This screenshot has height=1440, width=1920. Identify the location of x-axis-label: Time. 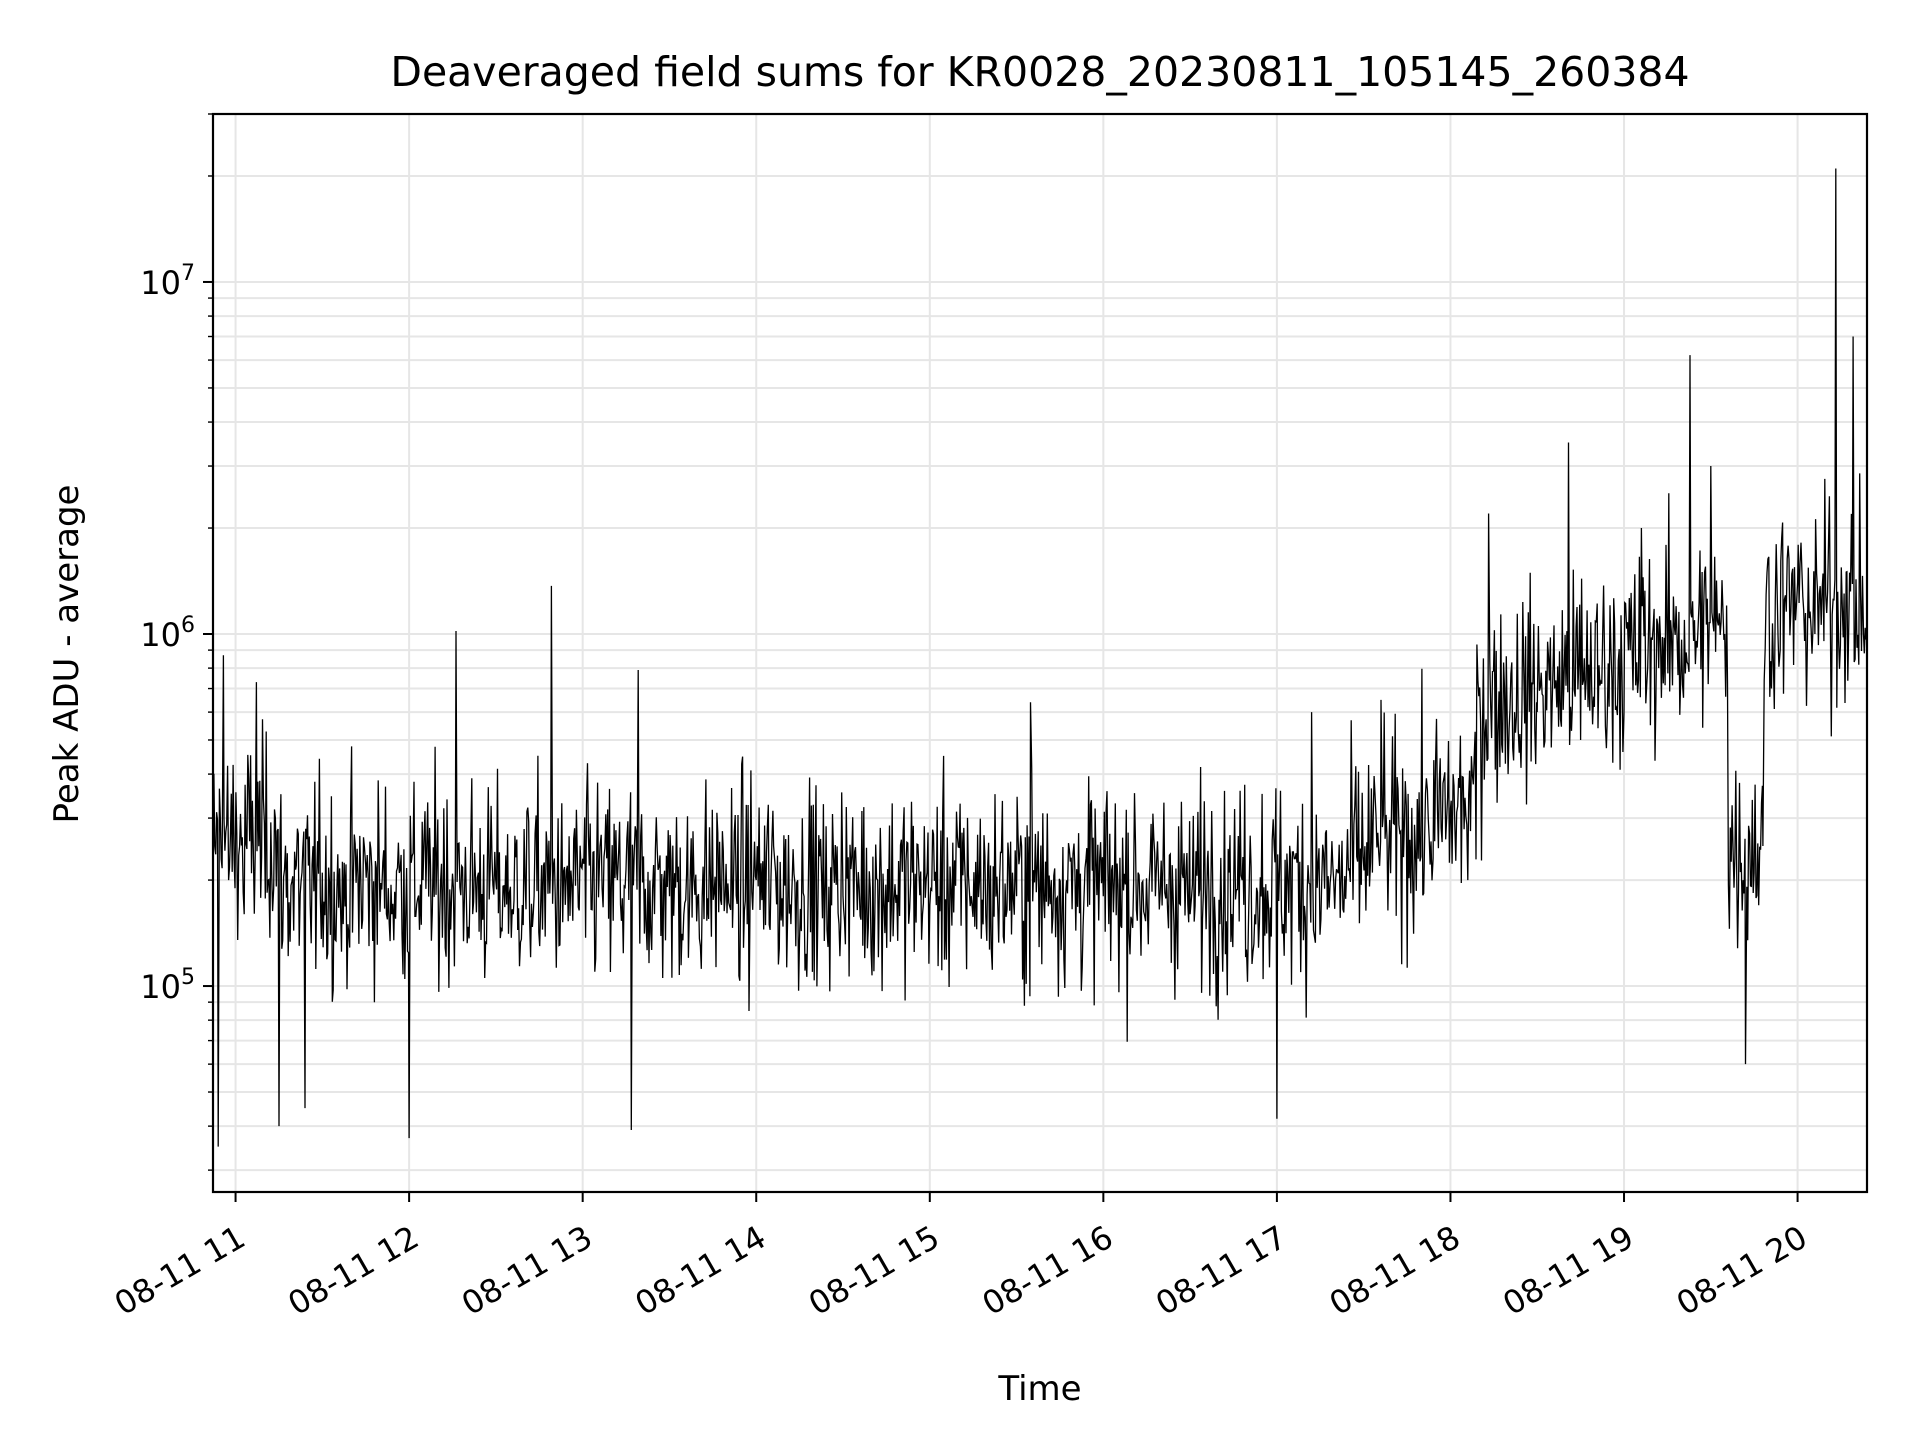
(1039, 1389).